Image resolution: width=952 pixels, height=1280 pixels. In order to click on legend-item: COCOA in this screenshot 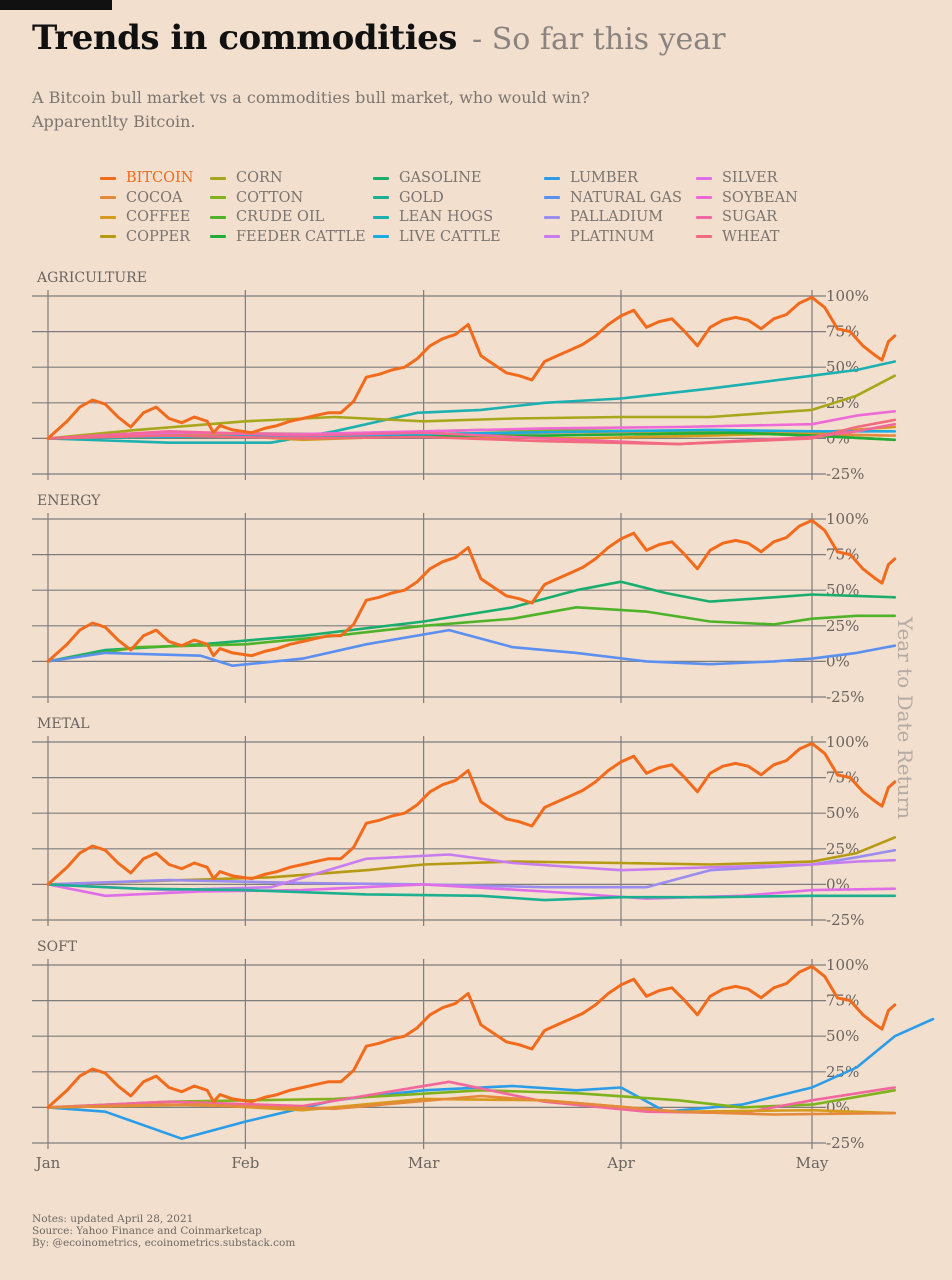, I will do `click(141, 198)`.